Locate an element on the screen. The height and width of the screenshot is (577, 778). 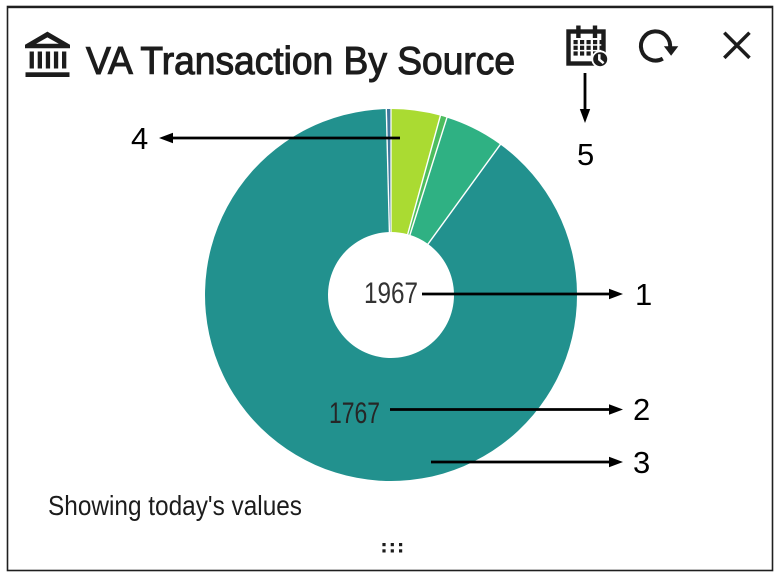
svg-text: Showing today's values is located at coordinates (175, 505).